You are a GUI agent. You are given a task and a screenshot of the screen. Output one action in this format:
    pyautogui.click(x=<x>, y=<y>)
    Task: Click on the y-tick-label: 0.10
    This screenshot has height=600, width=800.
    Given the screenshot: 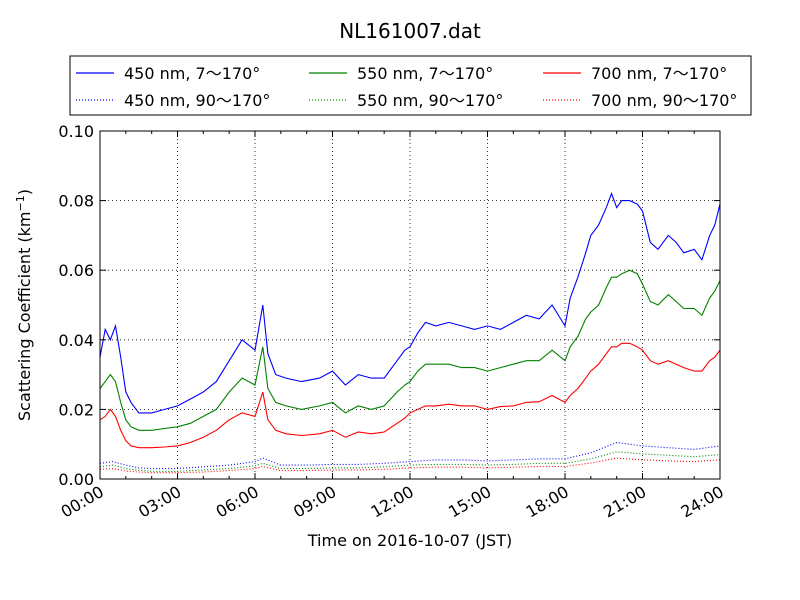 What is the action you would take?
    pyautogui.click(x=76, y=131)
    